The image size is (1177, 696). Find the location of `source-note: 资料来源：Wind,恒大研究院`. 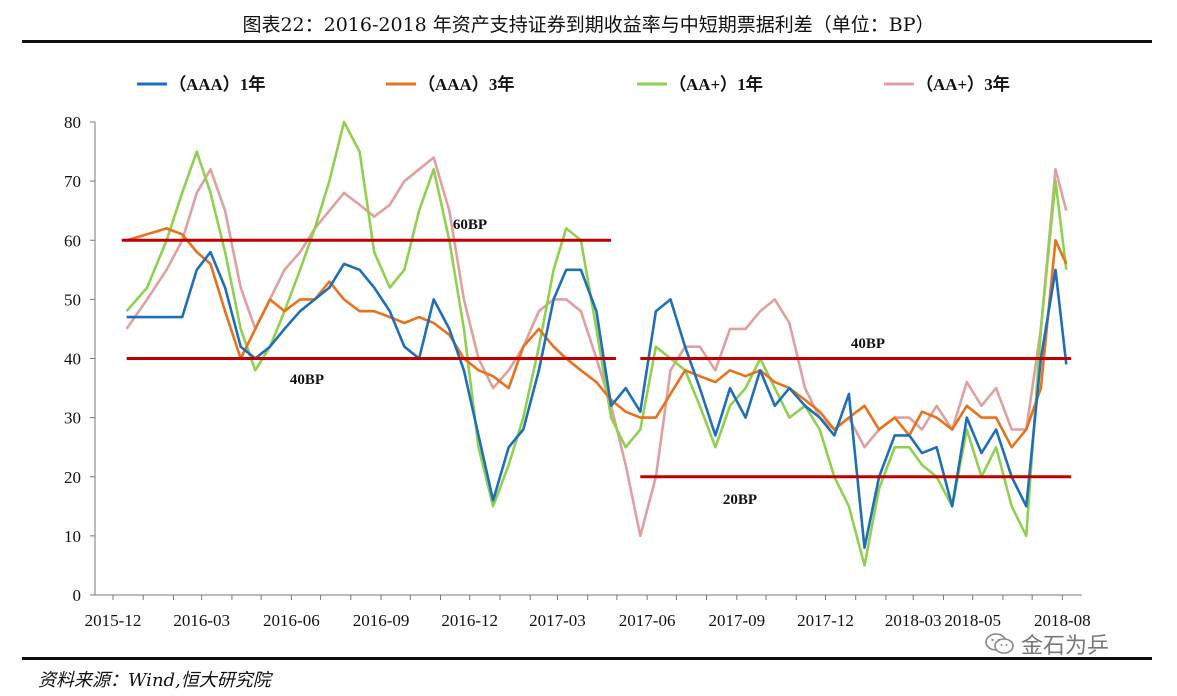

source-note: 资料来源：Wind,恒大研究院 is located at coordinates (154, 680).